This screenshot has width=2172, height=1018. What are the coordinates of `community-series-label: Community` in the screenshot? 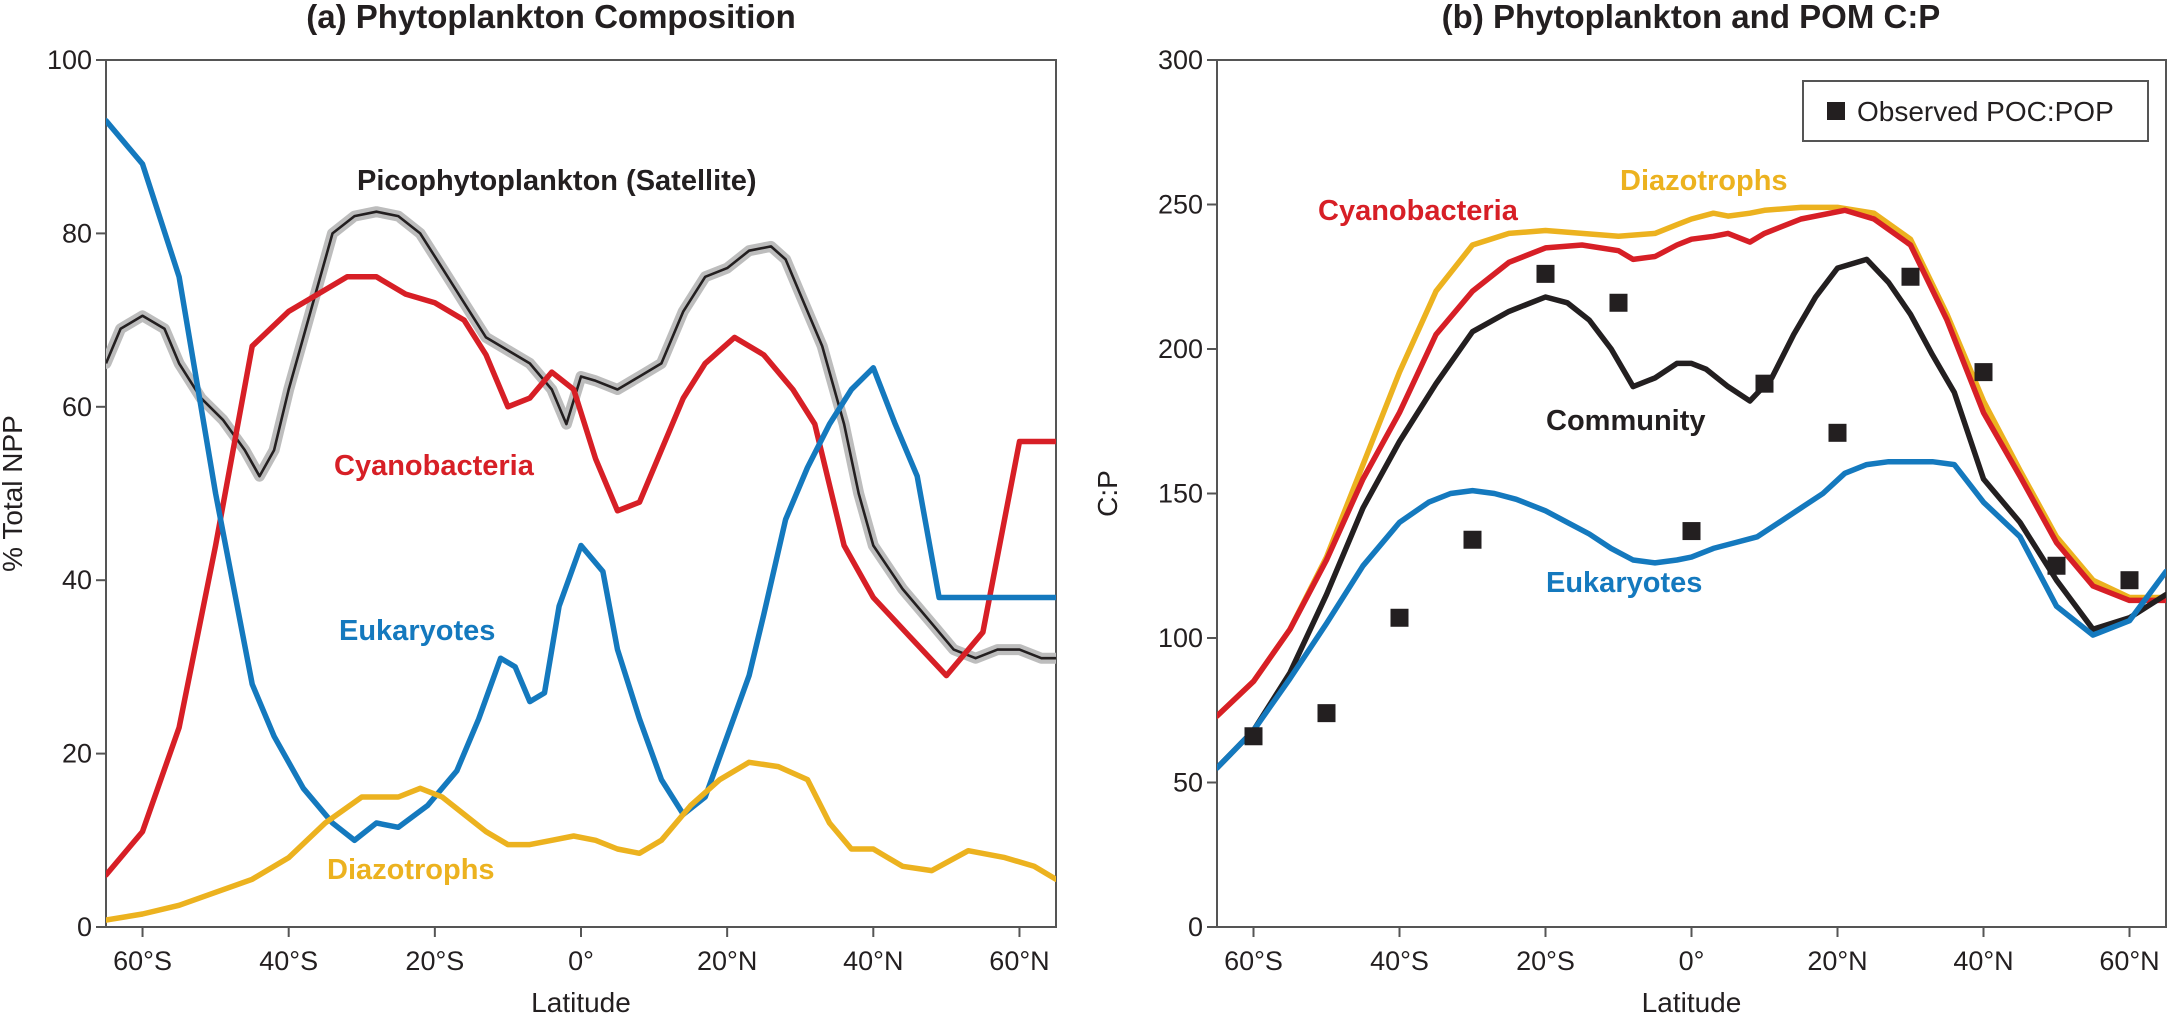 It's located at (1626, 421).